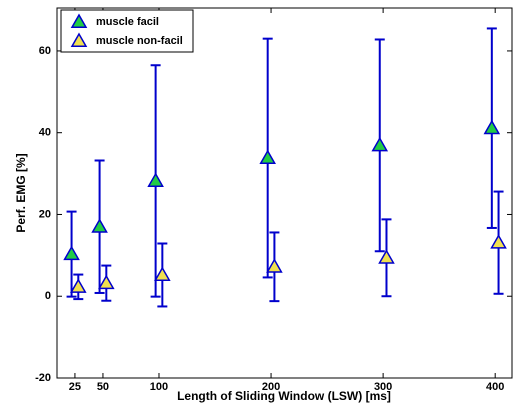 This screenshot has height=410, width=520. I want to click on x-tick-label: 25, so click(75, 387).